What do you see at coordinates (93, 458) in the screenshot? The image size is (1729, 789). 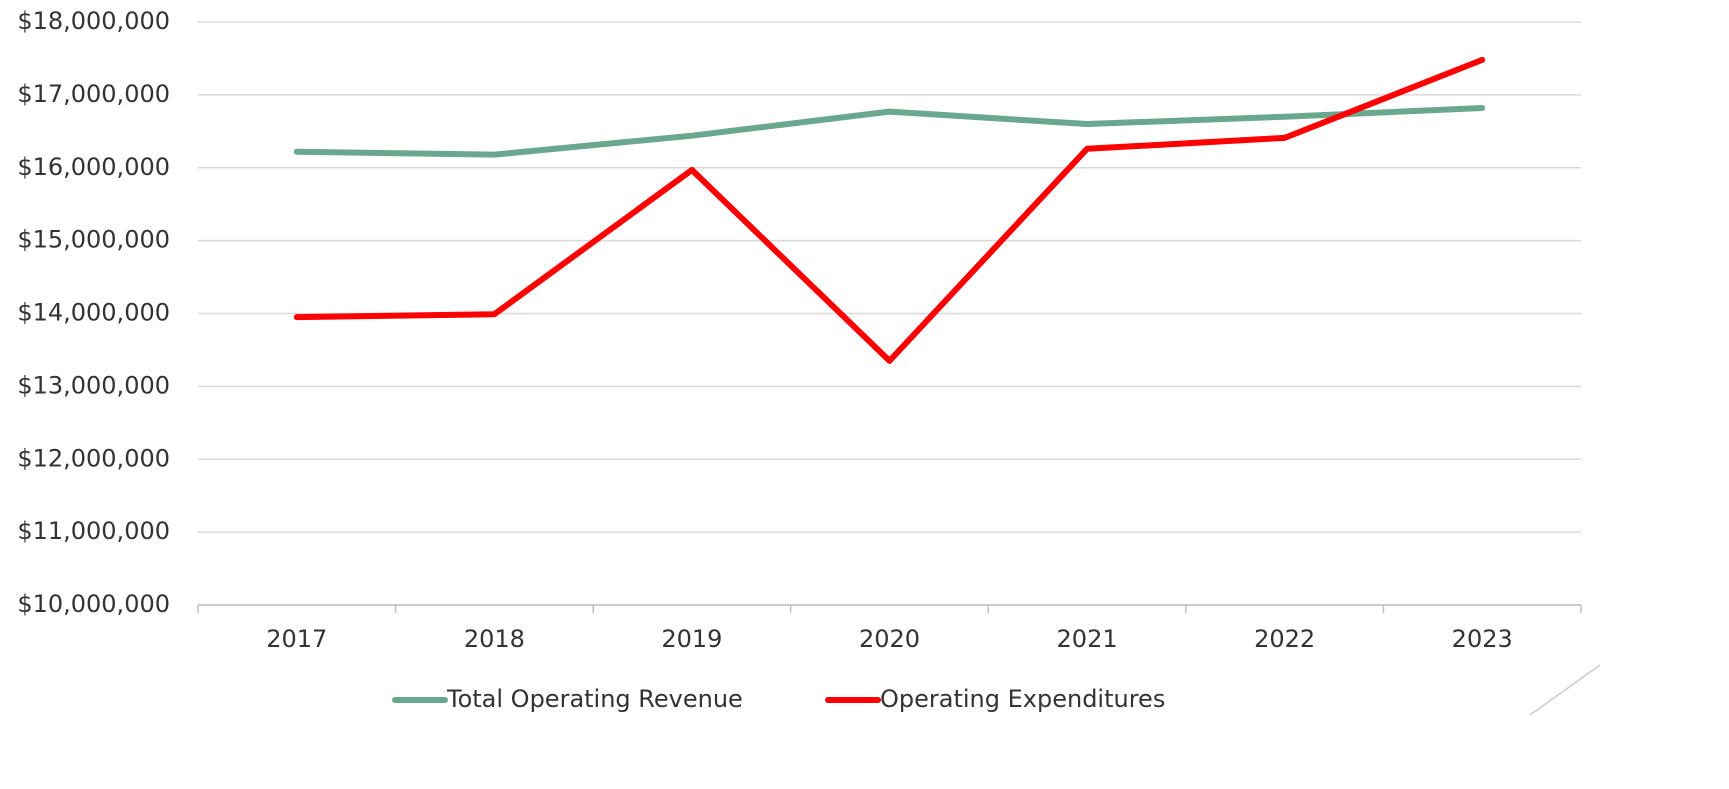 I see `y-tick-label: $12,000,000` at bounding box center [93, 458].